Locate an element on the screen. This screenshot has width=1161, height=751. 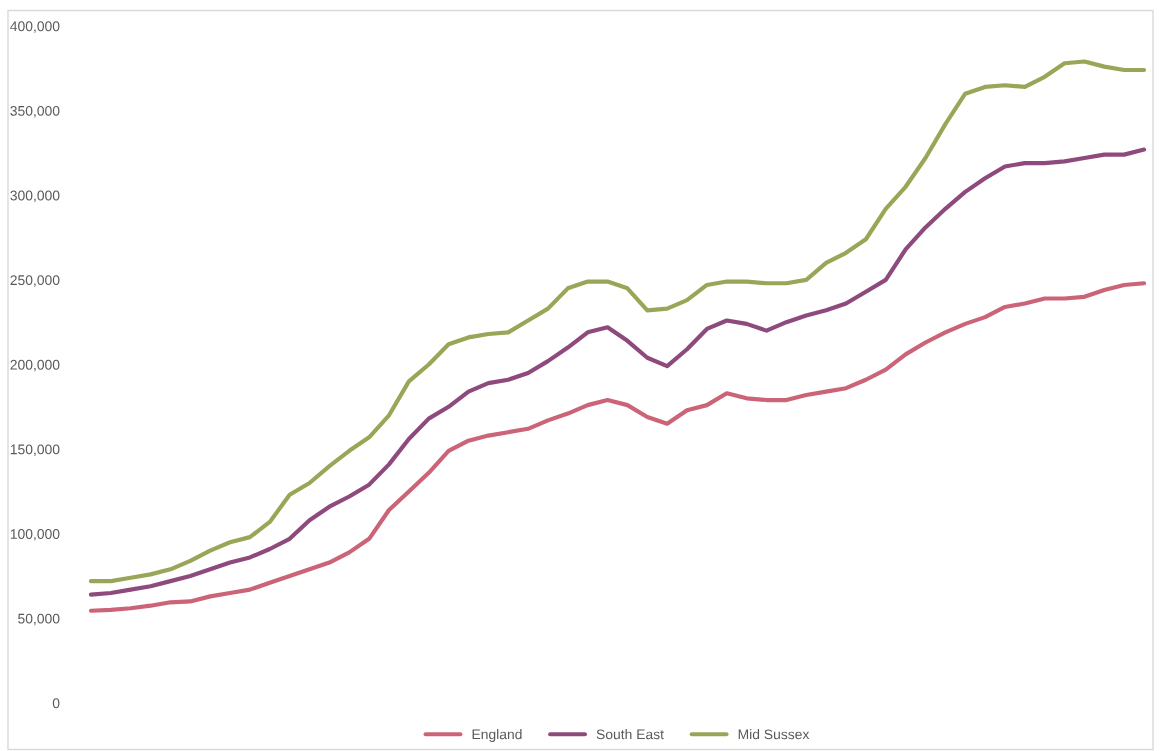
y-tick-label: 200,000 is located at coordinates (35, 365).